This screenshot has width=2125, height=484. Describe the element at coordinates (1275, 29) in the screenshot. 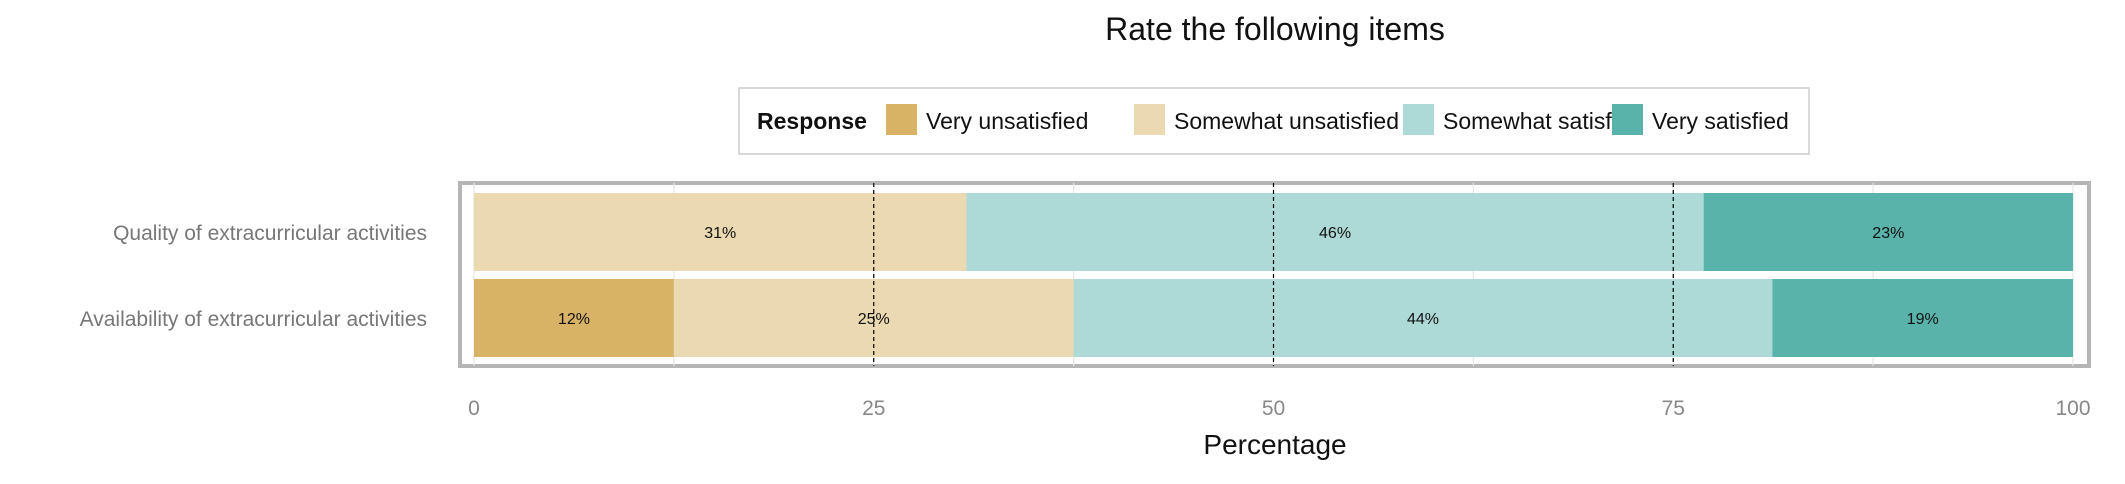

I see `chart-title: Rate the following items` at that location.